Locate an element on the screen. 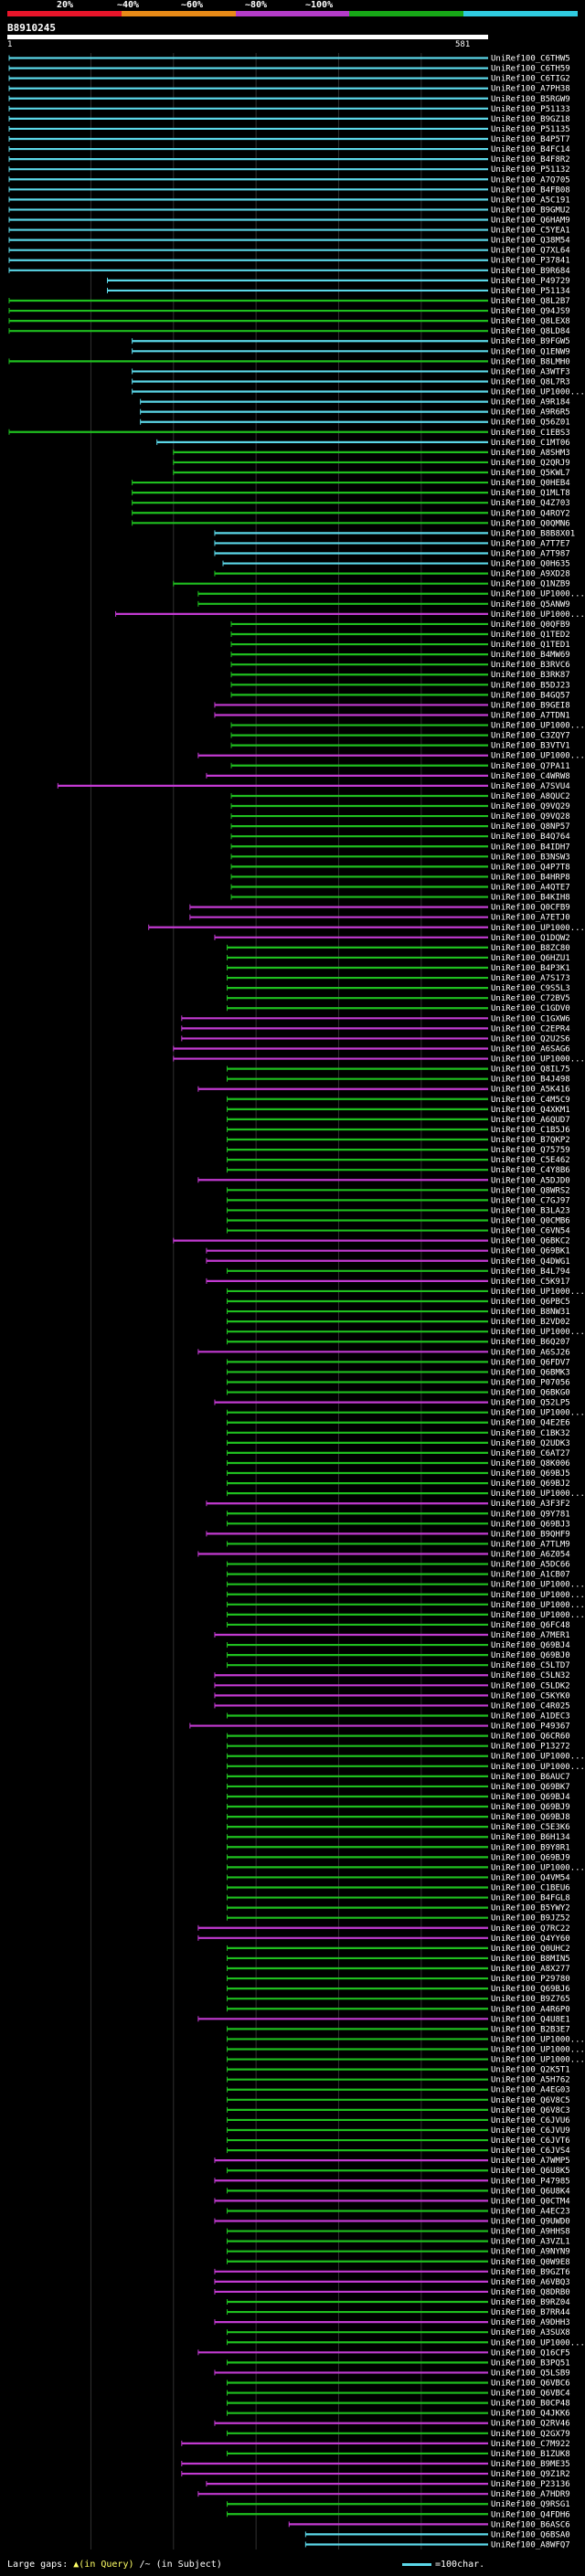 Image resolution: width=585 pixels, height=2576 pixels. hit-label: UniRef100_Q9Z1R2 is located at coordinates (531, 2474).